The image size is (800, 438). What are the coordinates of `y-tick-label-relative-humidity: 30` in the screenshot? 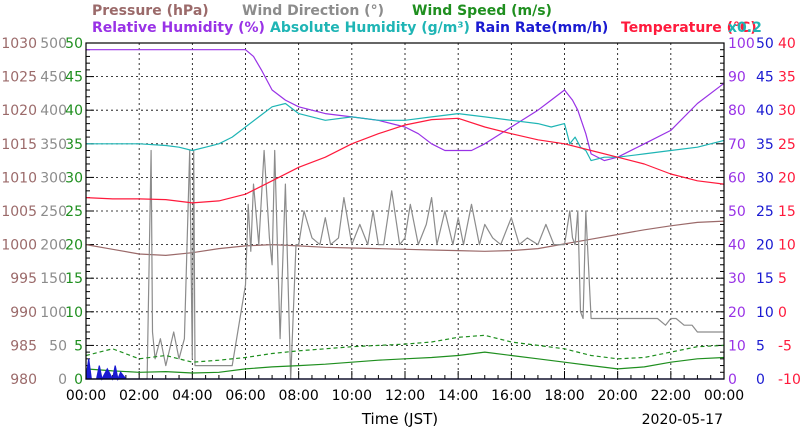 It's located at (737, 279).